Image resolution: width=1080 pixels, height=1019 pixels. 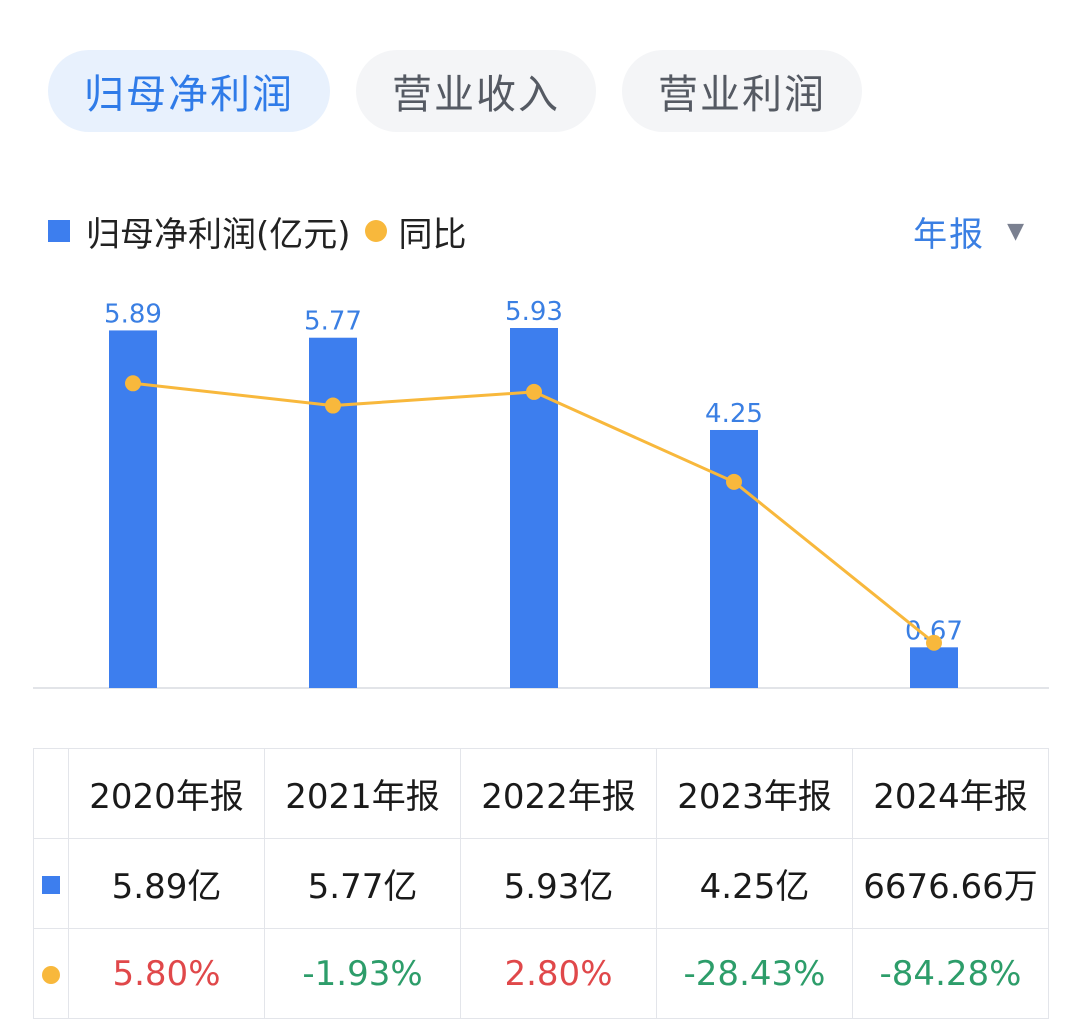 I want to click on yoy-point-2024年报, so click(x=934, y=642).